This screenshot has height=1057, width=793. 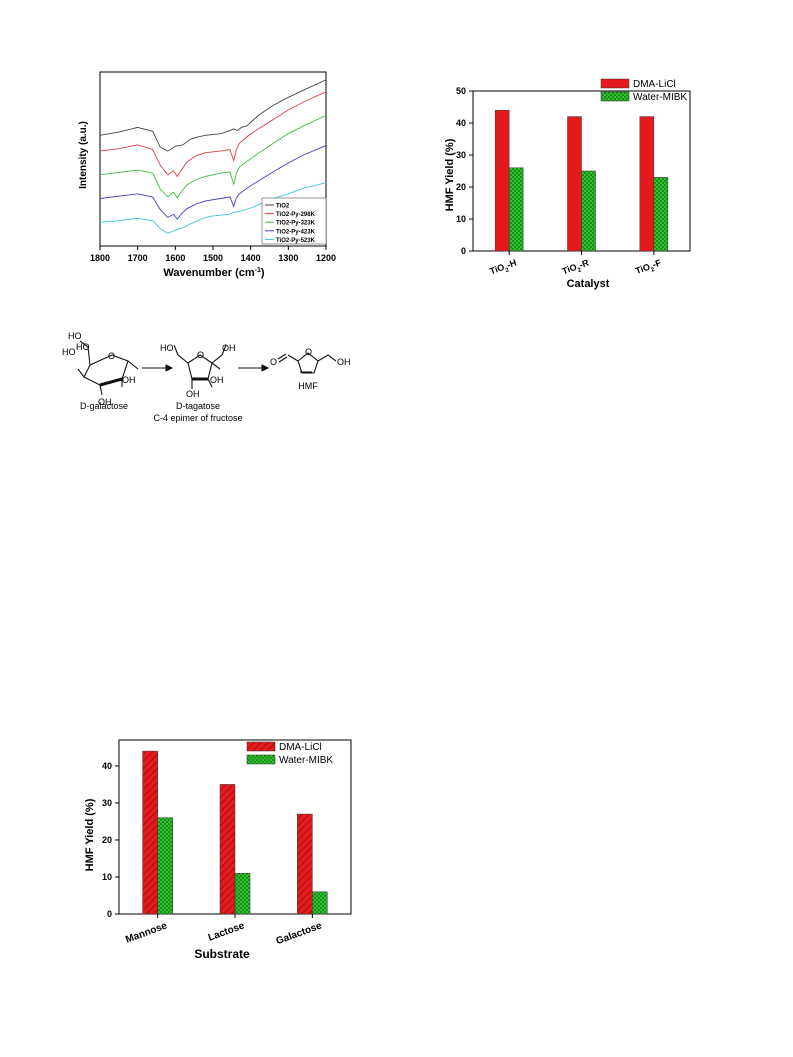 What do you see at coordinates (273, 362) in the screenshot?
I see `hmf-o-aldehyde: O` at bounding box center [273, 362].